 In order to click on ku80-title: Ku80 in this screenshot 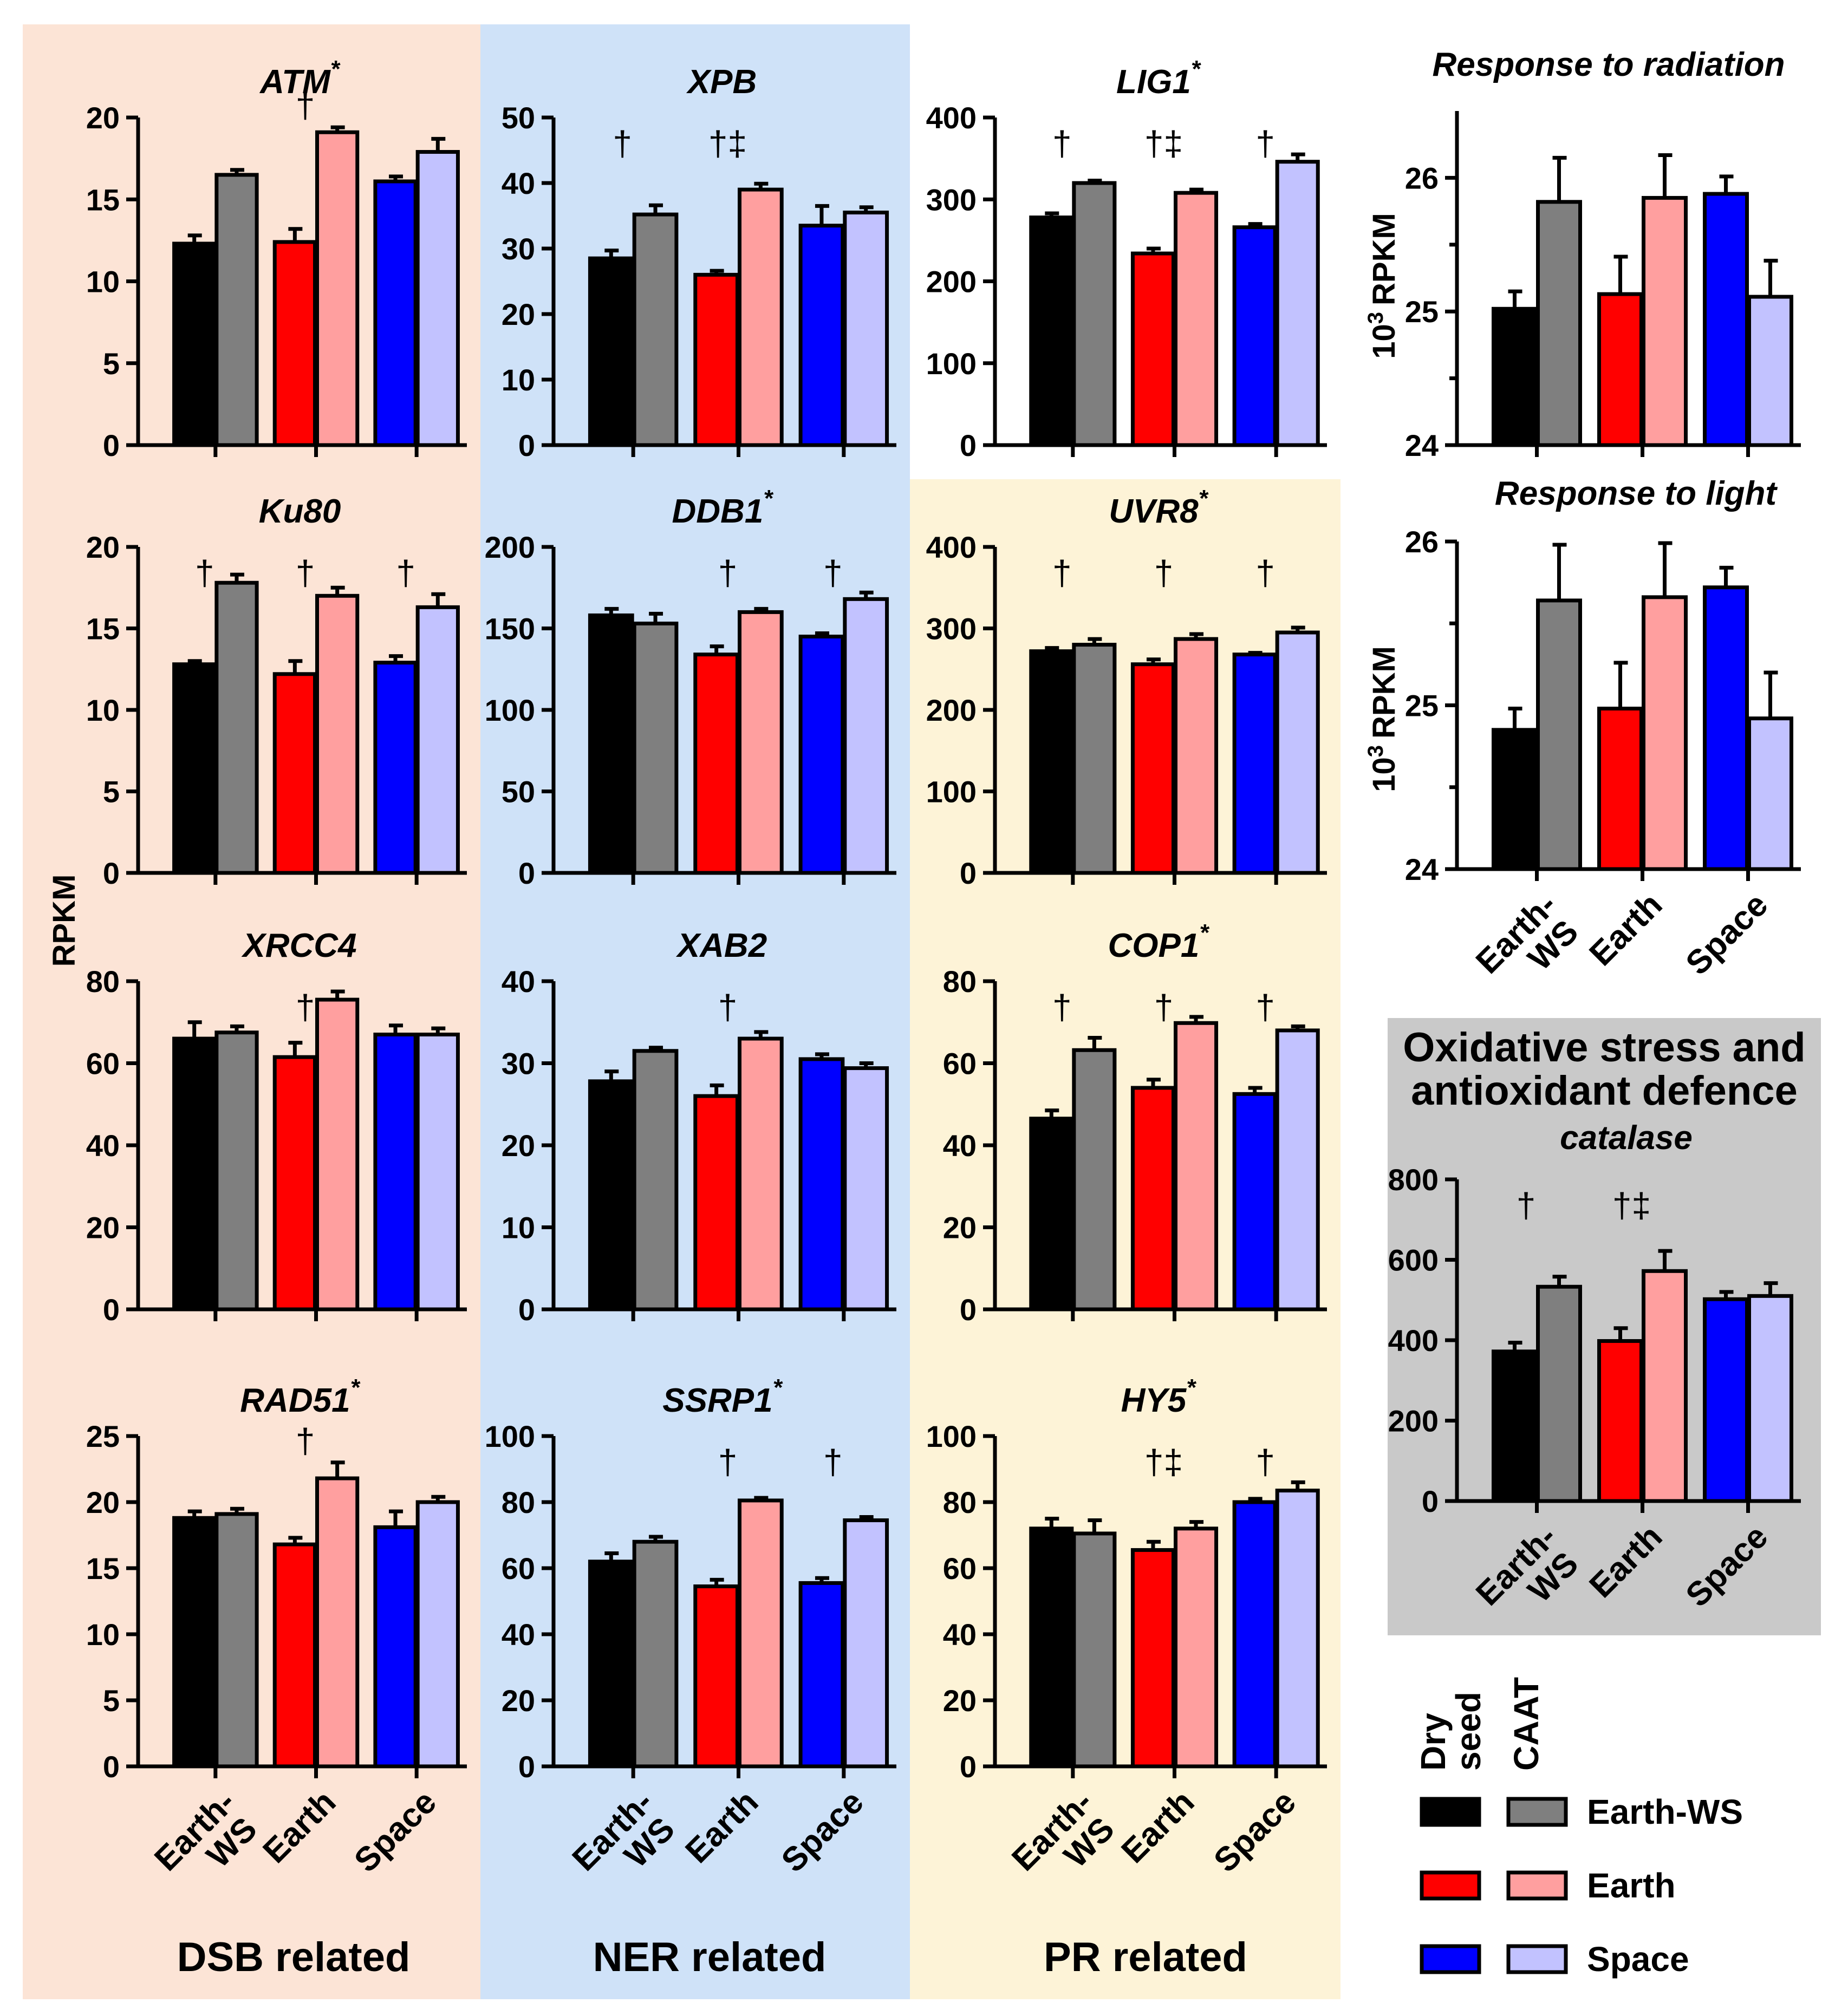, I will do `click(300, 512)`.